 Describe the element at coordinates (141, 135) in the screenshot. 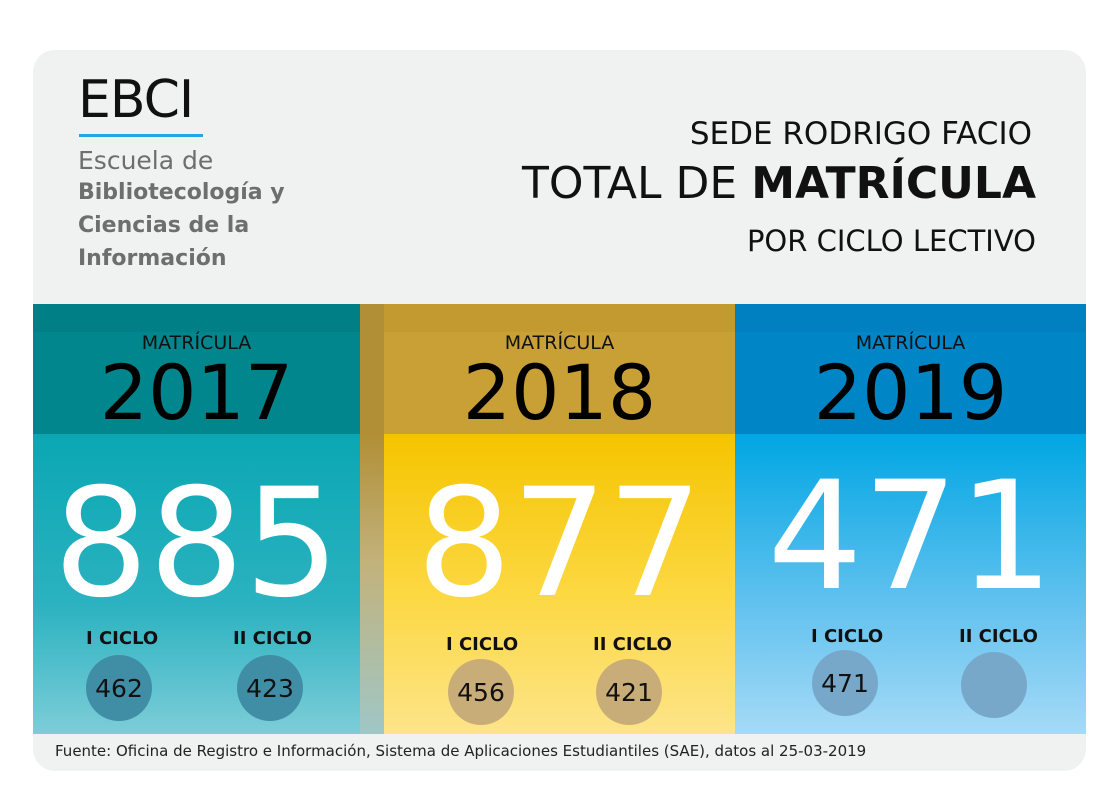

I see `logo-underline` at that location.